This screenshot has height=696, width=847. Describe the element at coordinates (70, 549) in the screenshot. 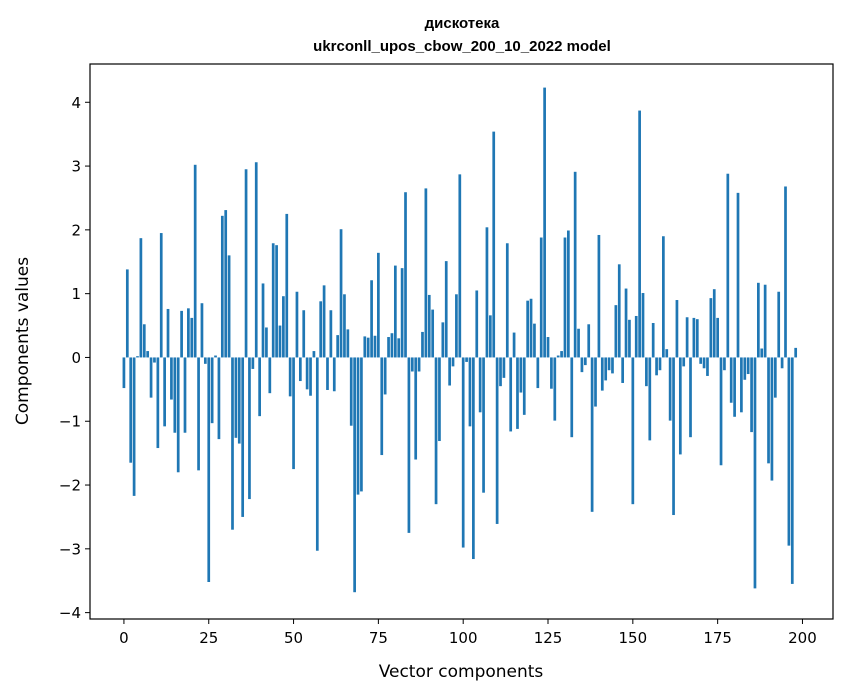

I see `y-tick-label: −3` at that location.